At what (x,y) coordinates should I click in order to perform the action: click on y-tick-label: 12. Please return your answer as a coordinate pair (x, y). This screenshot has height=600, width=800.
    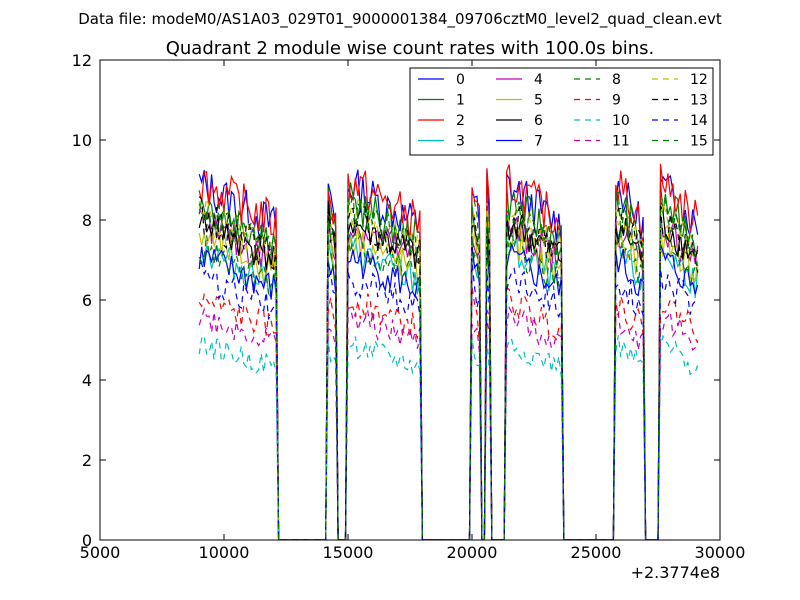
    Looking at the image, I should click on (82, 60).